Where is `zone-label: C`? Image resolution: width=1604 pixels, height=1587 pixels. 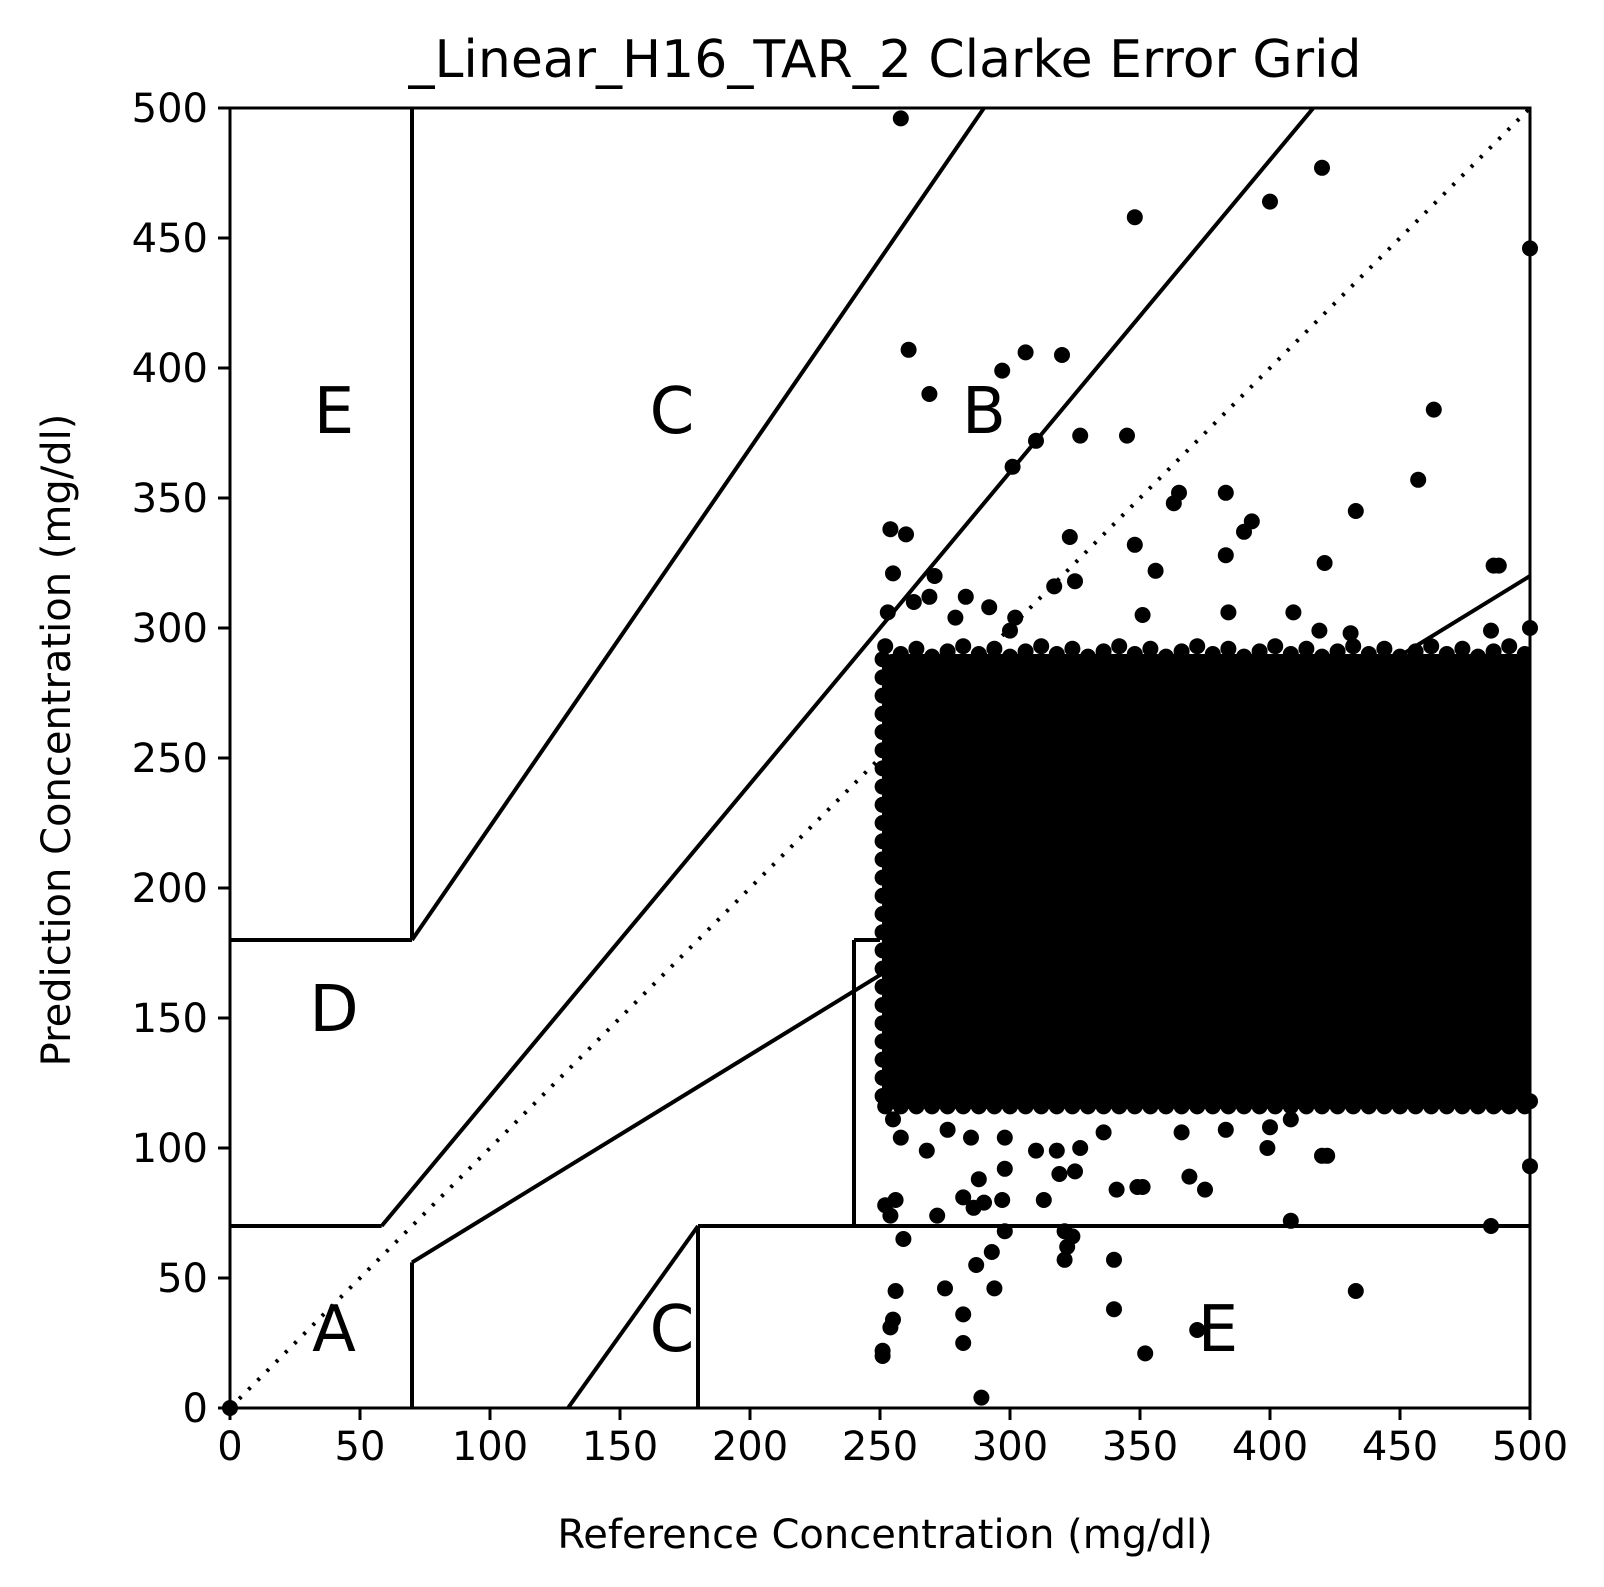
zone-label: C is located at coordinates (672, 412).